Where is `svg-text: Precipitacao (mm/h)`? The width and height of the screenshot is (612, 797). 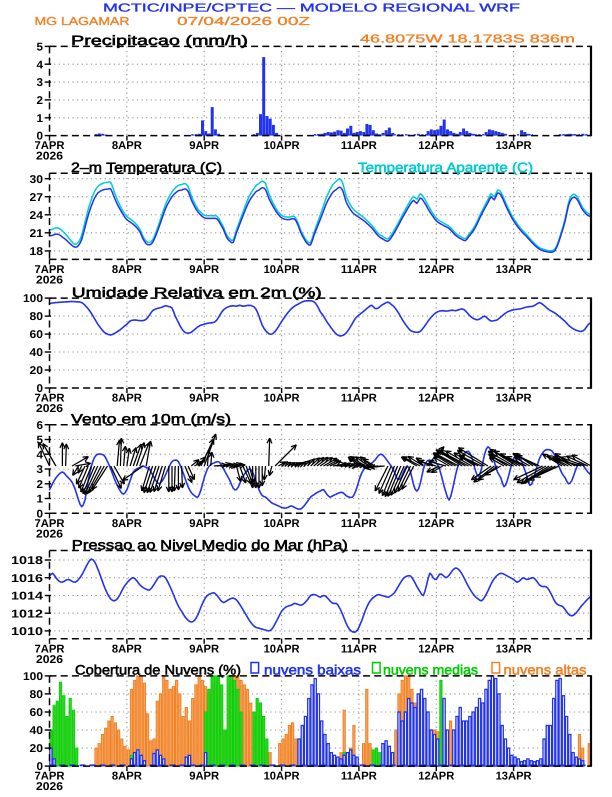 svg-text: Precipitacao (mm/h) is located at coordinates (159, 40).